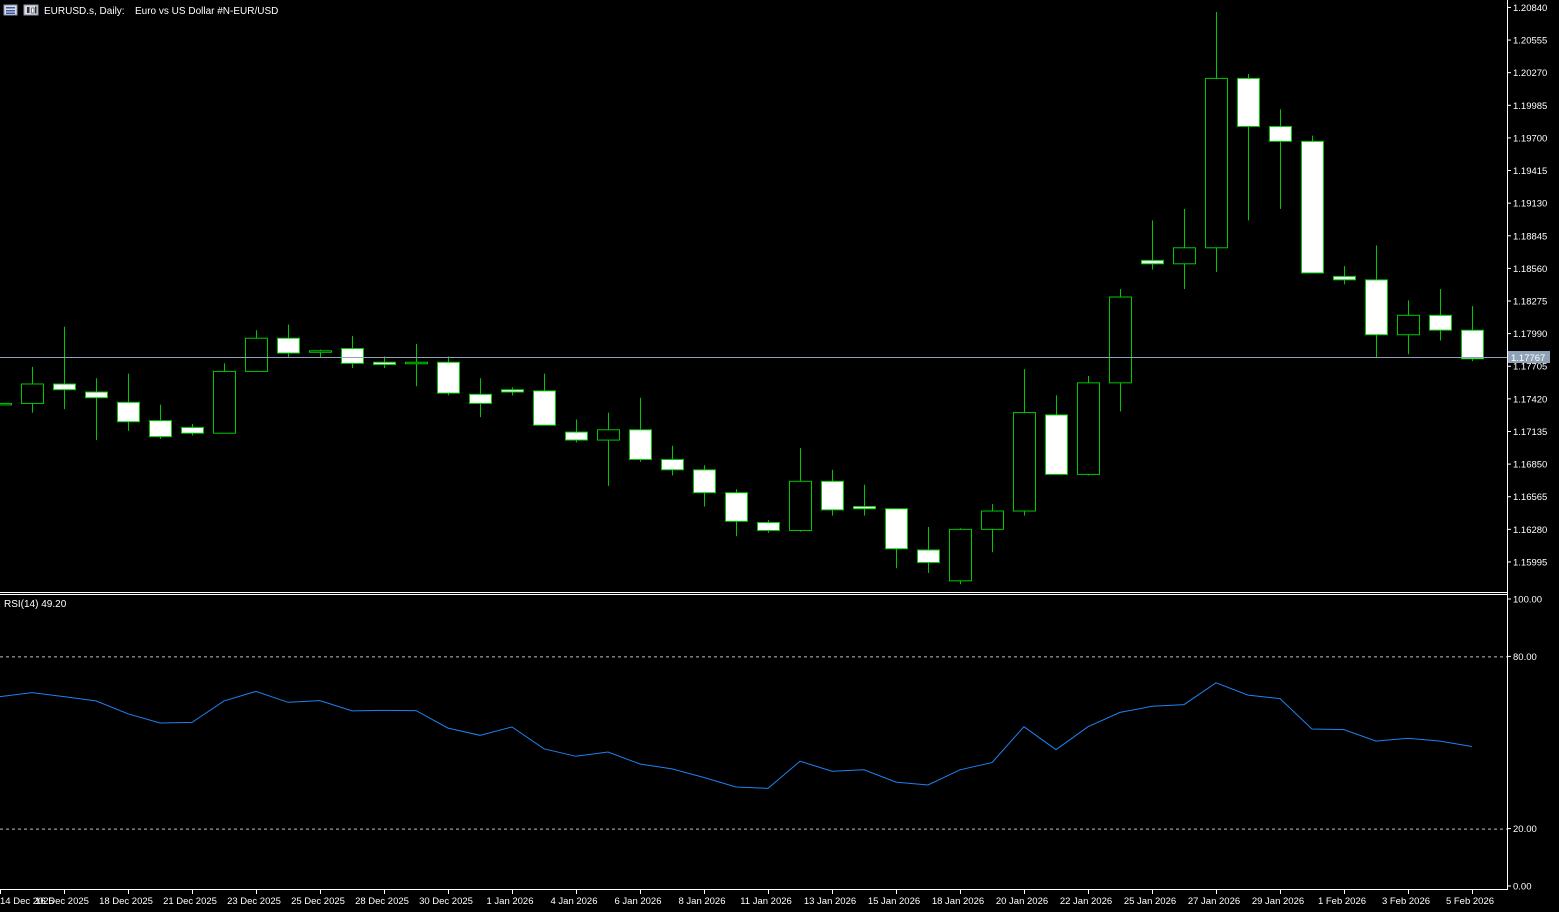  I want to click on rsi-tick-label: 80.00, so click(1525, 657).